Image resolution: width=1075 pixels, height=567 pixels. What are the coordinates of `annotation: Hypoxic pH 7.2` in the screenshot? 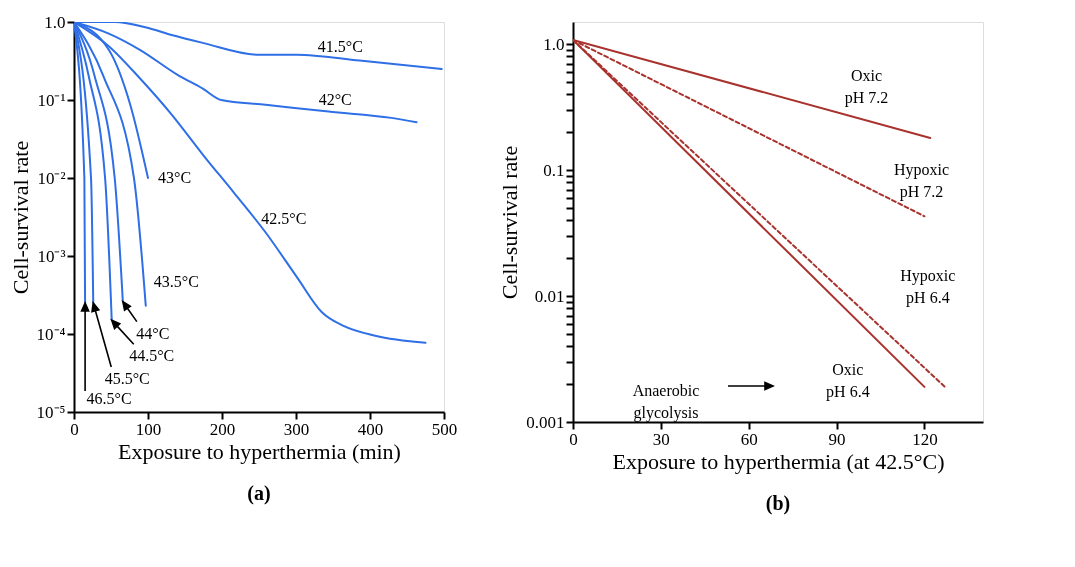 It's located at (921, 181).